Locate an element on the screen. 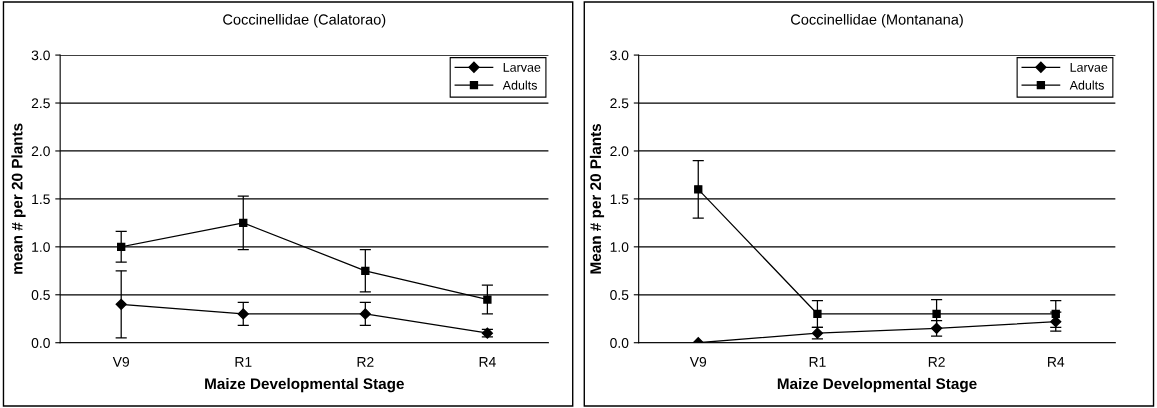  y-axis-title: Mean # per 20 Plants is located at coordinates (597, 198).